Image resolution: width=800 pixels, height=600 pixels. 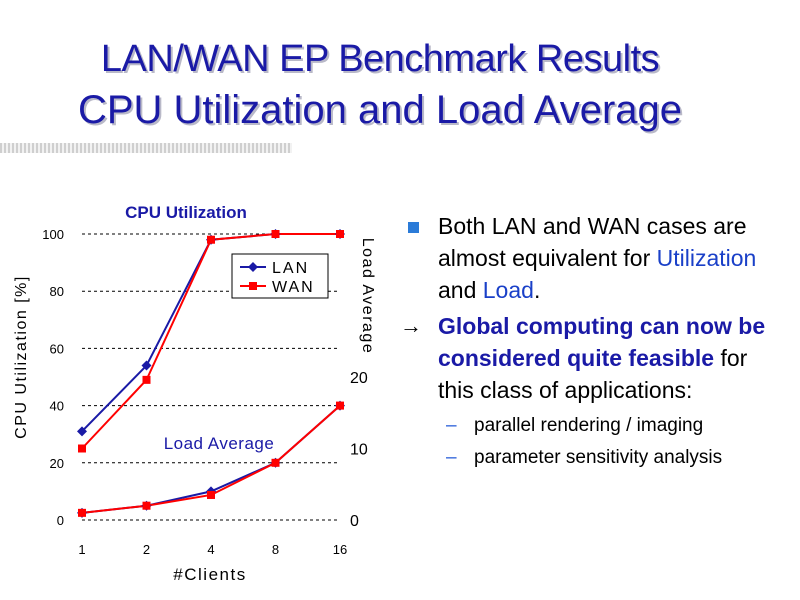 What do you see at coordinates (589, 425) in the screenshot?
I see `sub-bullet1-text: parallel rendering / imaging` at bounding box center [589, 425].